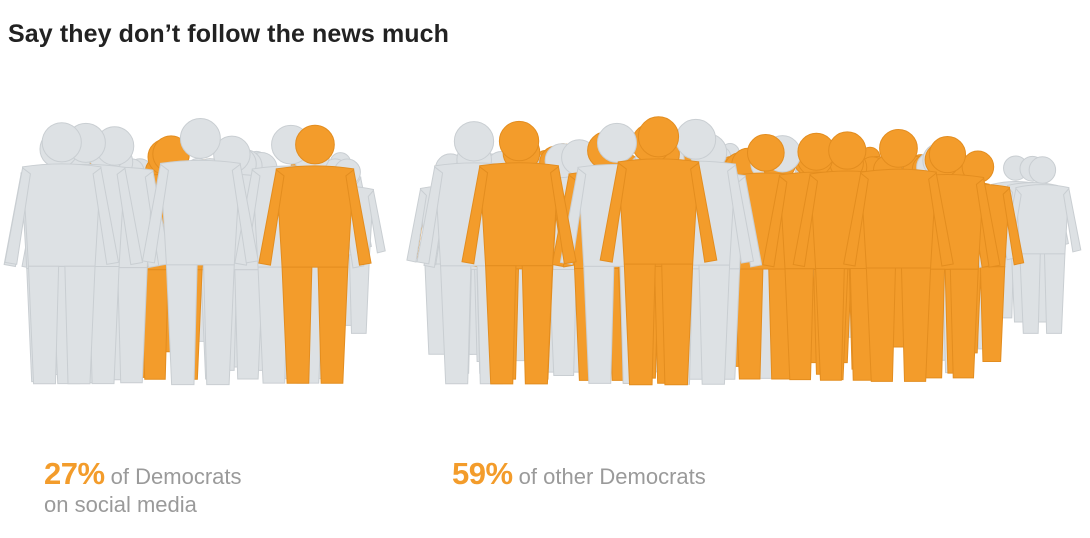 This screenshot has height=538, width=1090. I want to click on percent-other: 59%, so click(482, 473).